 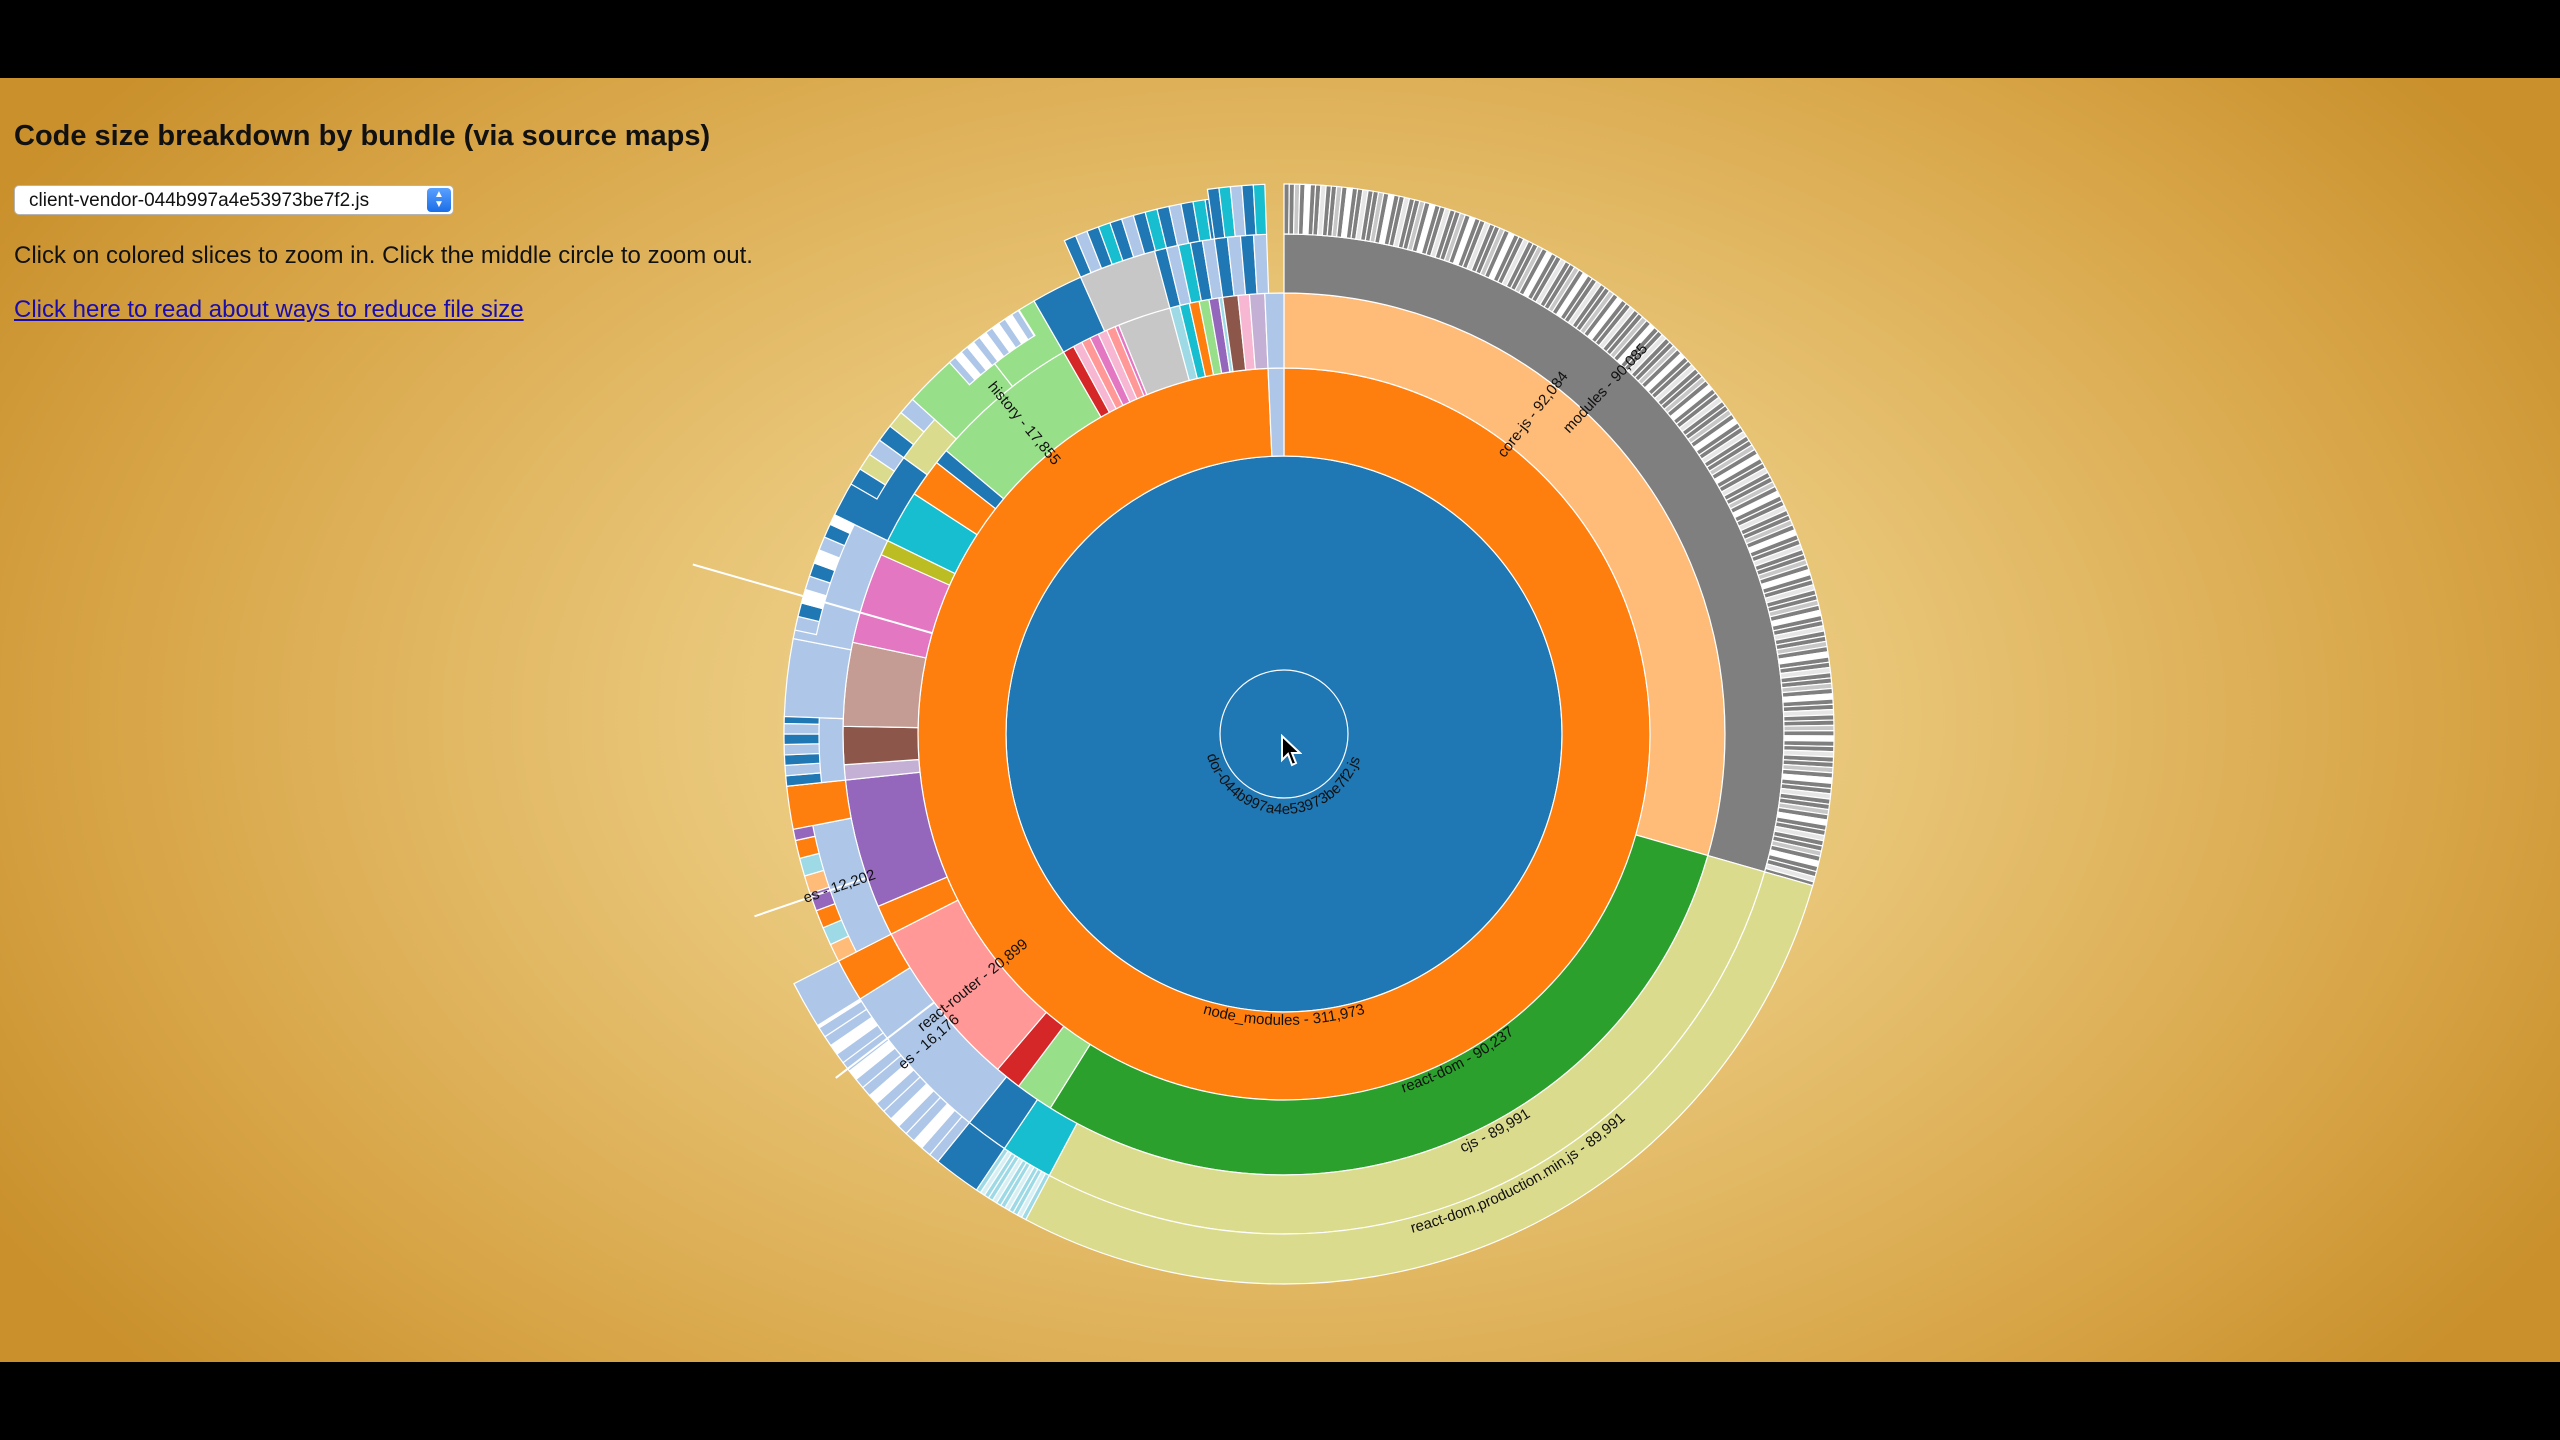 I want to click on slice-r3-t, so click(x=1274, y=330).